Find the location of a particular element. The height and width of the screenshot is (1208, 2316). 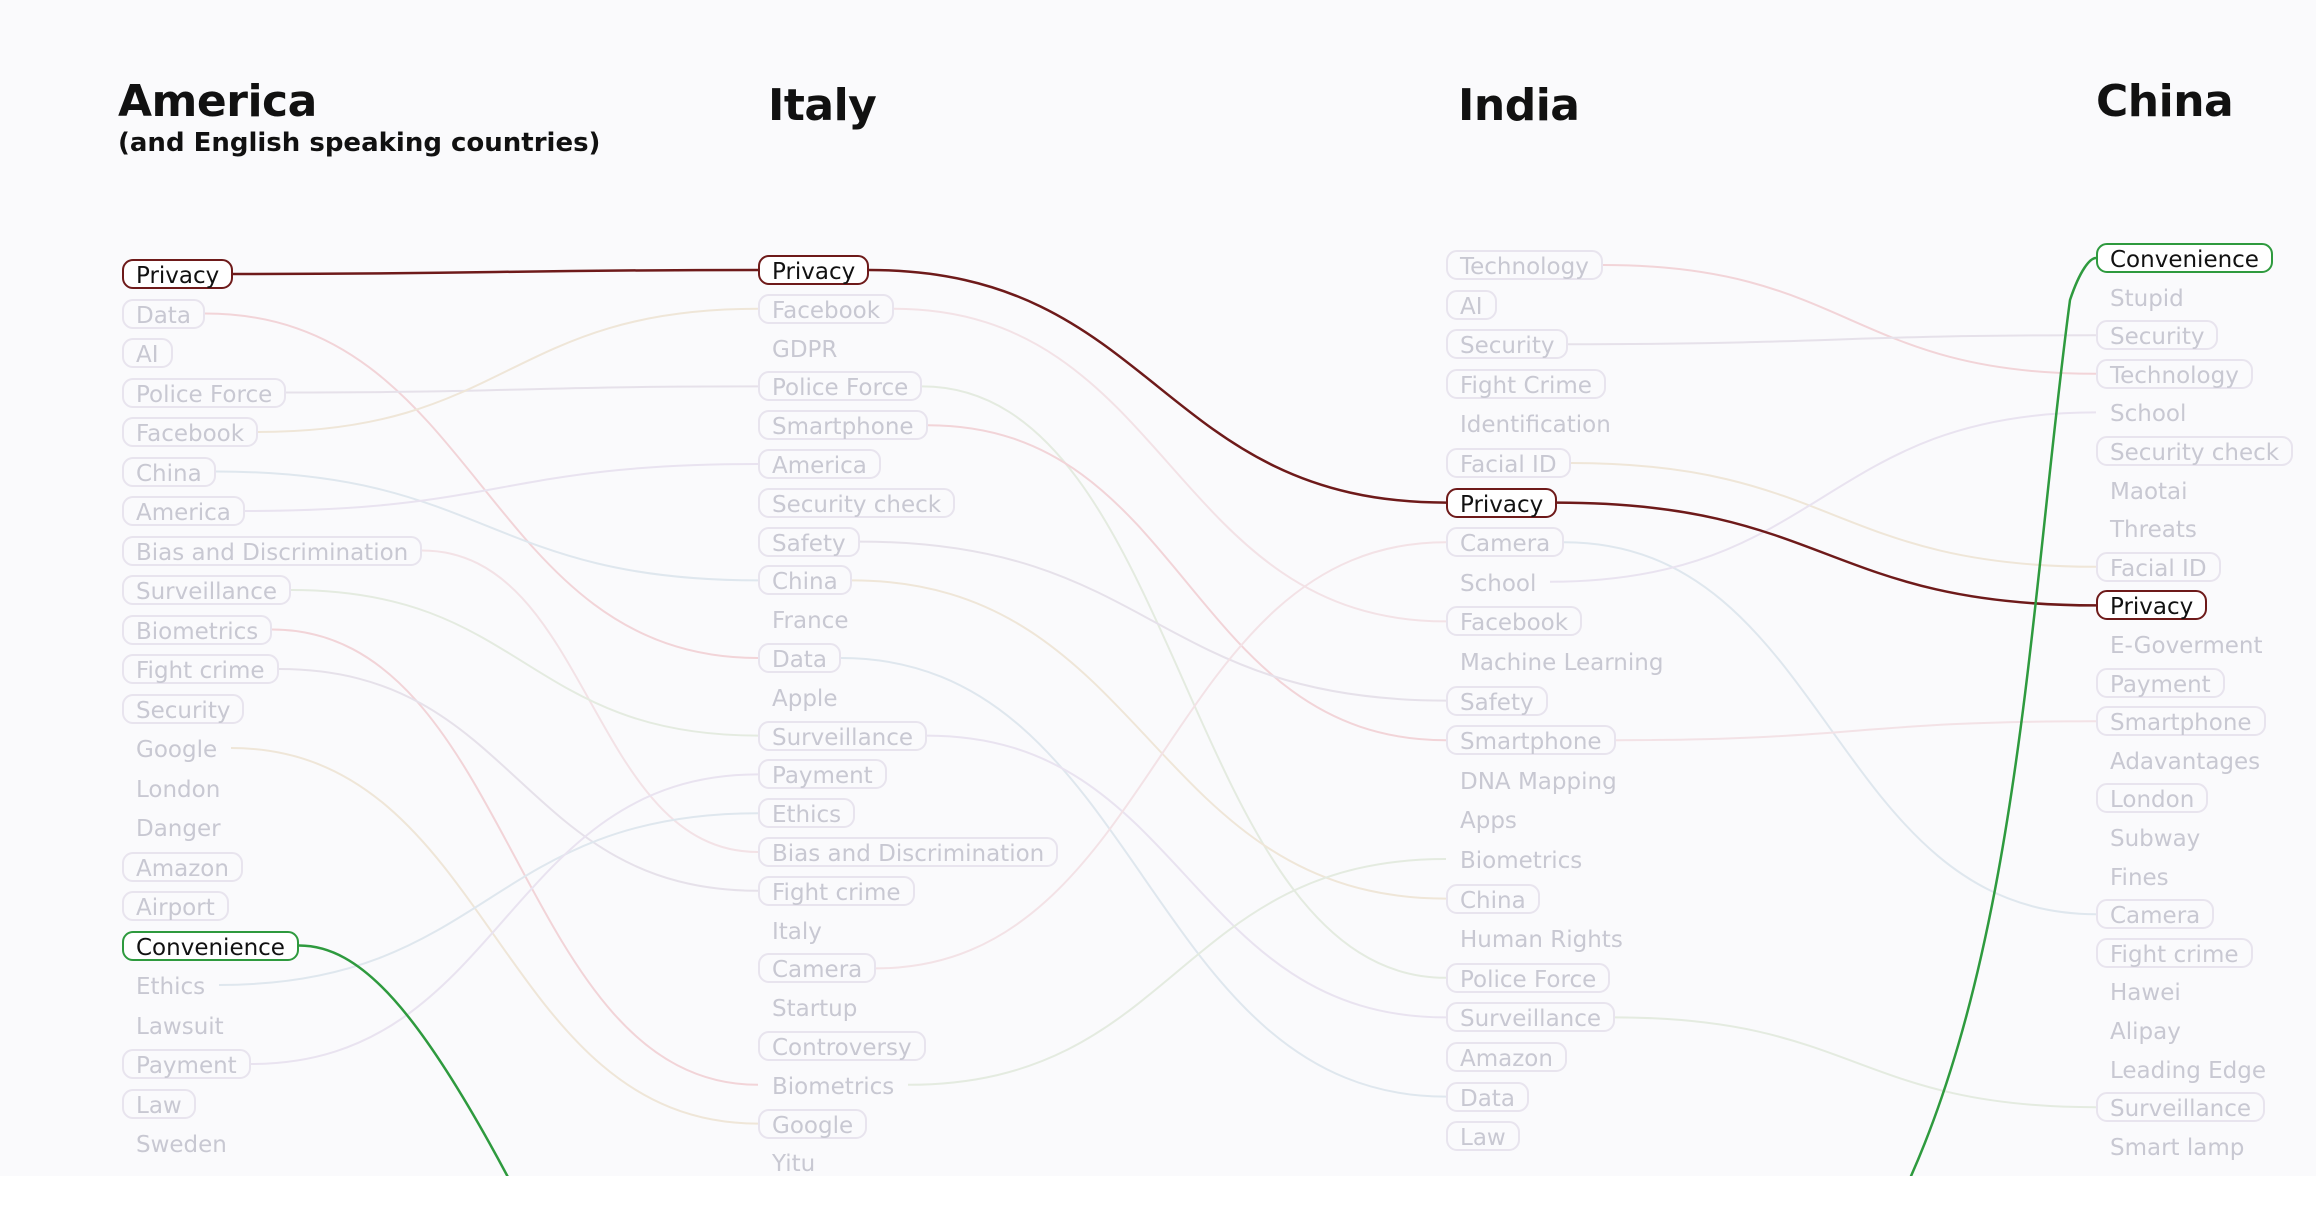

node-italy-police-force: Police Force is located at coordinates (840, 386).